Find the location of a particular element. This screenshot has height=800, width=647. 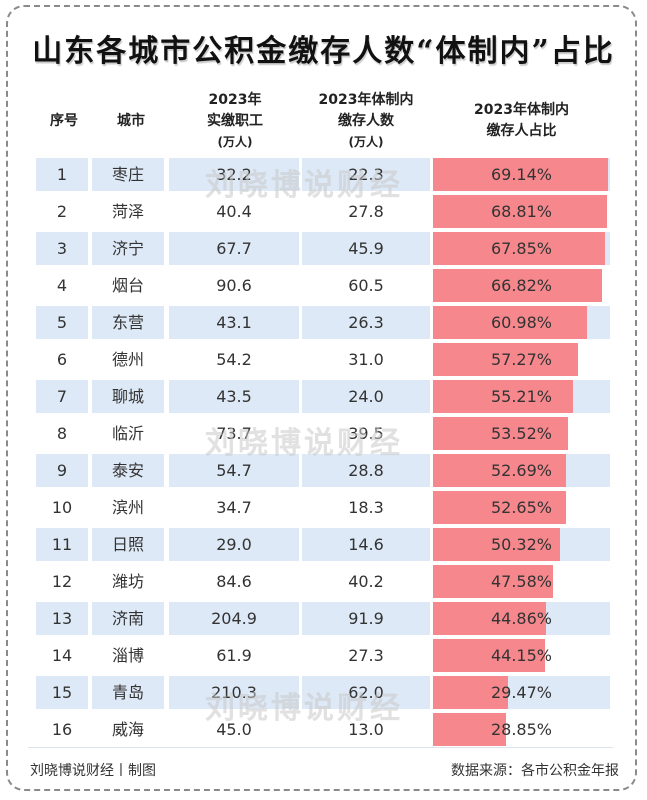

cell-city: 泰安 is located at coordinates (128, 470).